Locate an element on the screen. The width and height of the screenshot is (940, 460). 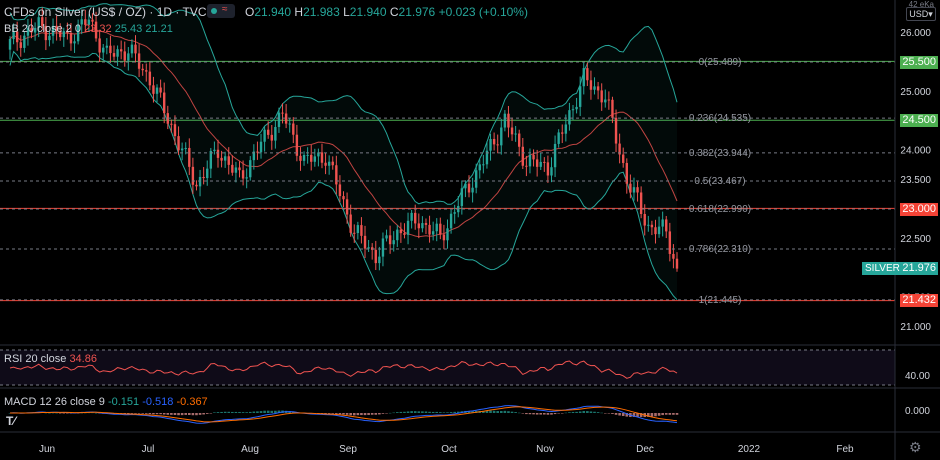
time-tick-label: Jul is located at coordinates (148, 449).